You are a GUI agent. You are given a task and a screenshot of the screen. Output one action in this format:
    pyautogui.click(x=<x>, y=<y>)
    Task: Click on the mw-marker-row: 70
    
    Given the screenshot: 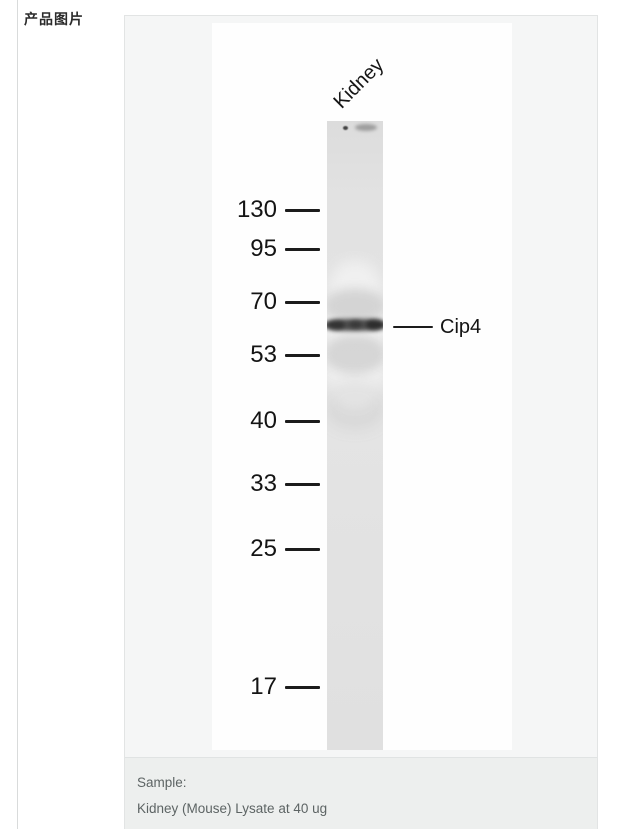 What is the action you would take?
    pyautogui.click(x=266, y=302)
    